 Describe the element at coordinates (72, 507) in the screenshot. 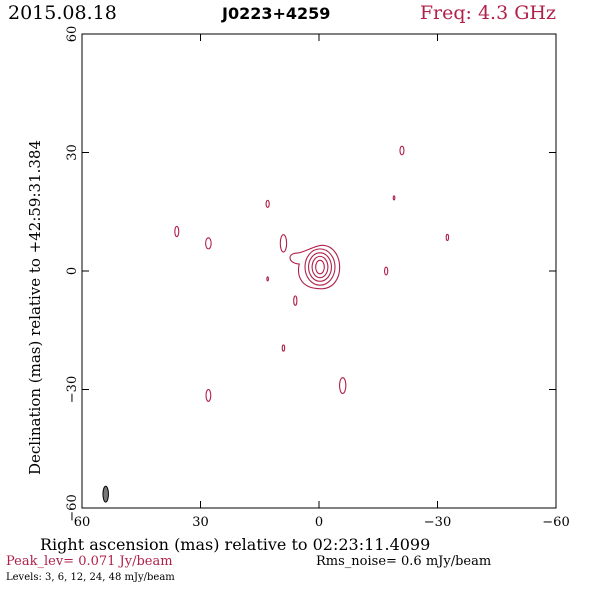

I see `y-tick-label: −60` at that location.